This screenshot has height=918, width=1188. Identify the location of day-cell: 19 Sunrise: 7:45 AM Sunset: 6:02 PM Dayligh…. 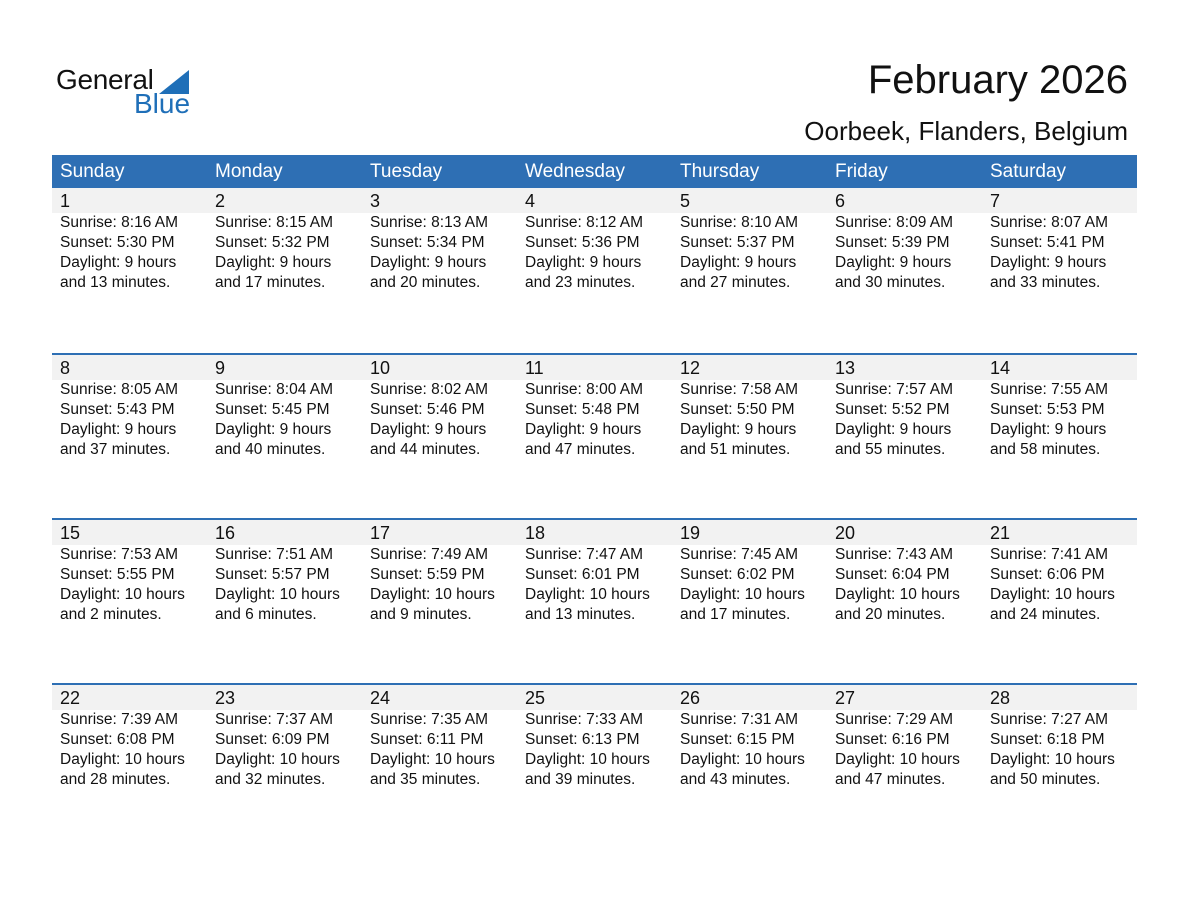
(749, 572).